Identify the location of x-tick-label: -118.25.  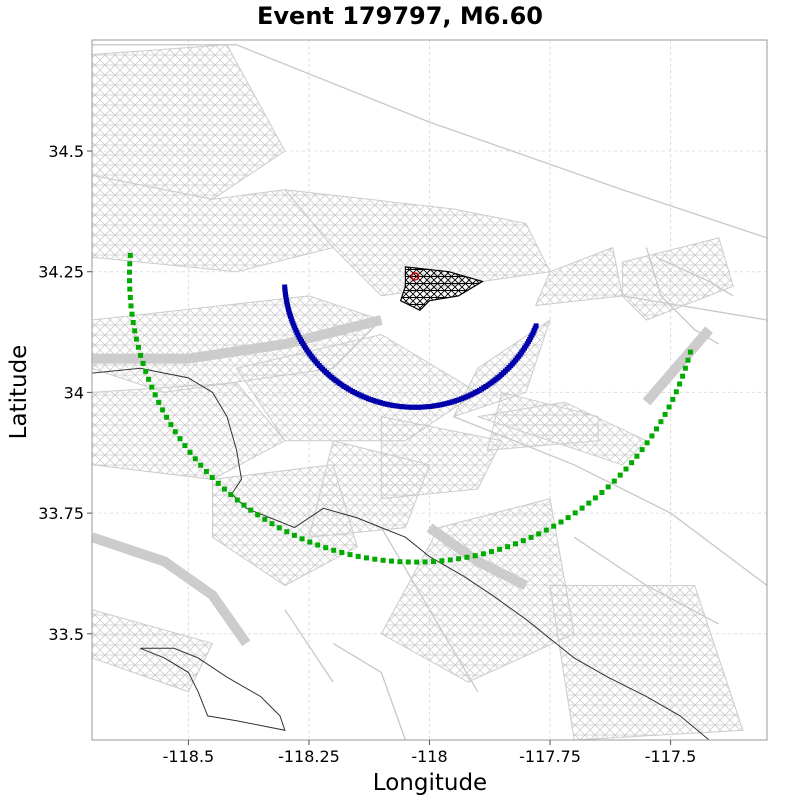
(309, 756).